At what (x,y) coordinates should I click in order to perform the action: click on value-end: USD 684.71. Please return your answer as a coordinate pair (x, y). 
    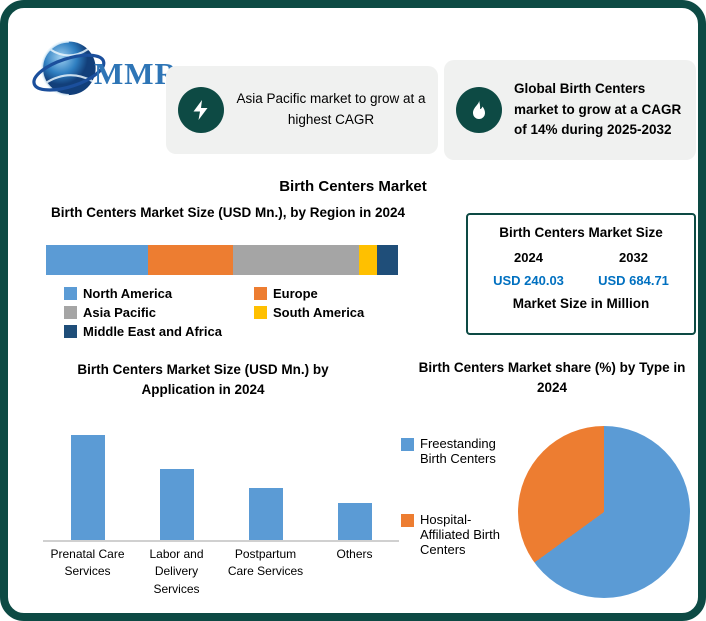
    Looking at the image, I should click on (633, 280).